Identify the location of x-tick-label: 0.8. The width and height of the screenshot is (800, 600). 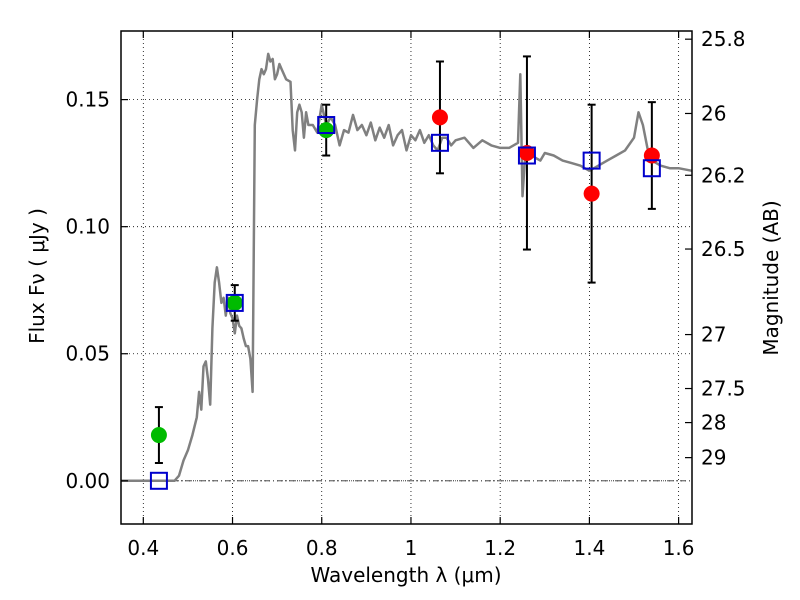
(322, 548).